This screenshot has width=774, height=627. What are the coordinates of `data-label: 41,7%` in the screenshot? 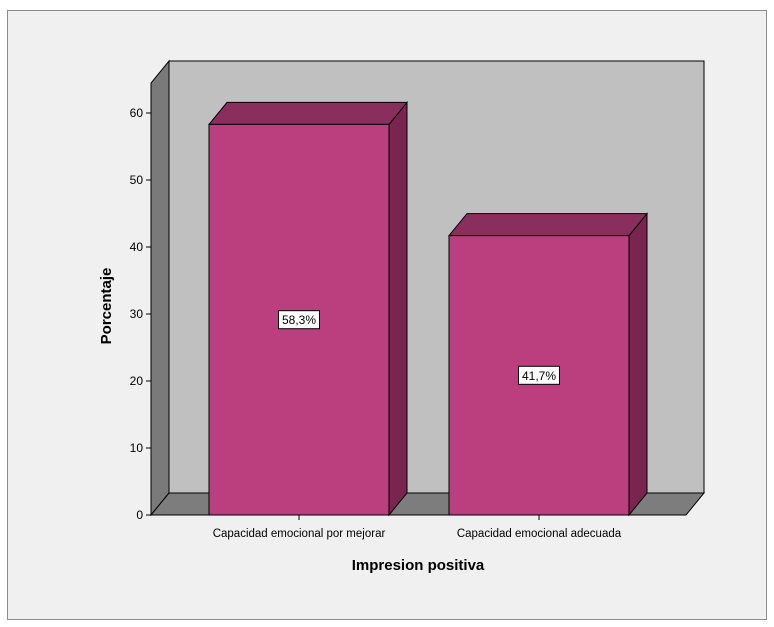 It's located at (539, 375).